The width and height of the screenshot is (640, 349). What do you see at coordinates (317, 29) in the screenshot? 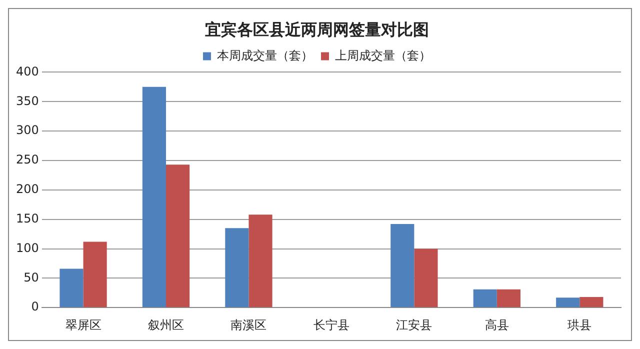
I see `chart-title: 宜宾各区县近两周网签量对比图` at bounding box center [317, 29].